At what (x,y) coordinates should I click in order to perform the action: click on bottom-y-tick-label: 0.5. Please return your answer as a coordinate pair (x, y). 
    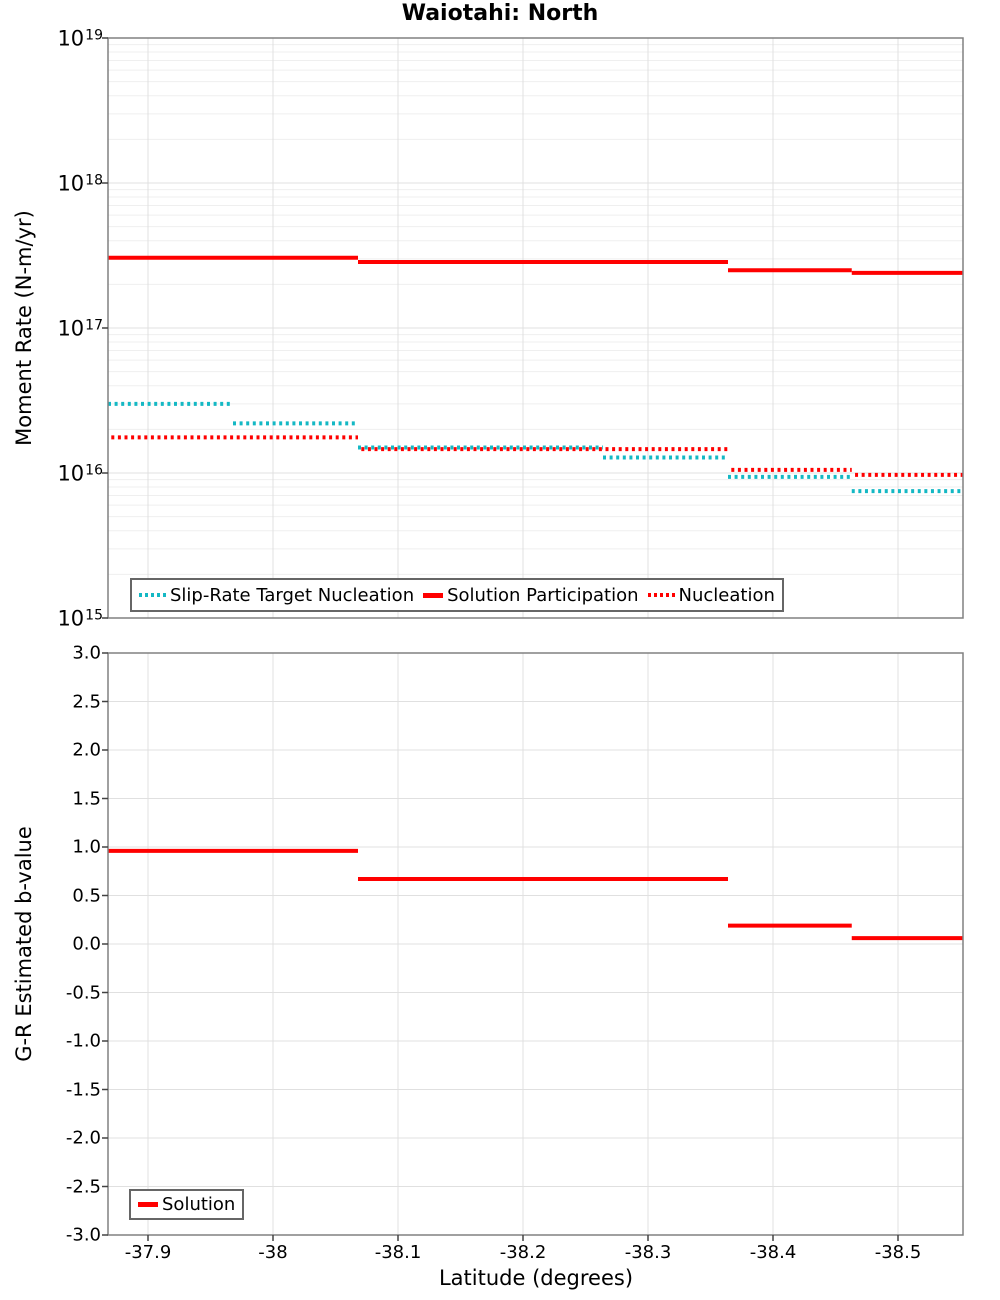
    Looking at the image, I should click on (86, 895).